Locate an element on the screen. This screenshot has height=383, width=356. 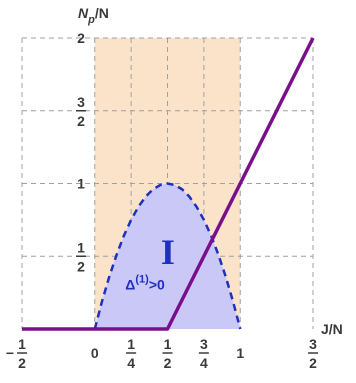
y-axis-title: Np/N is located at coordinates (93, 15).